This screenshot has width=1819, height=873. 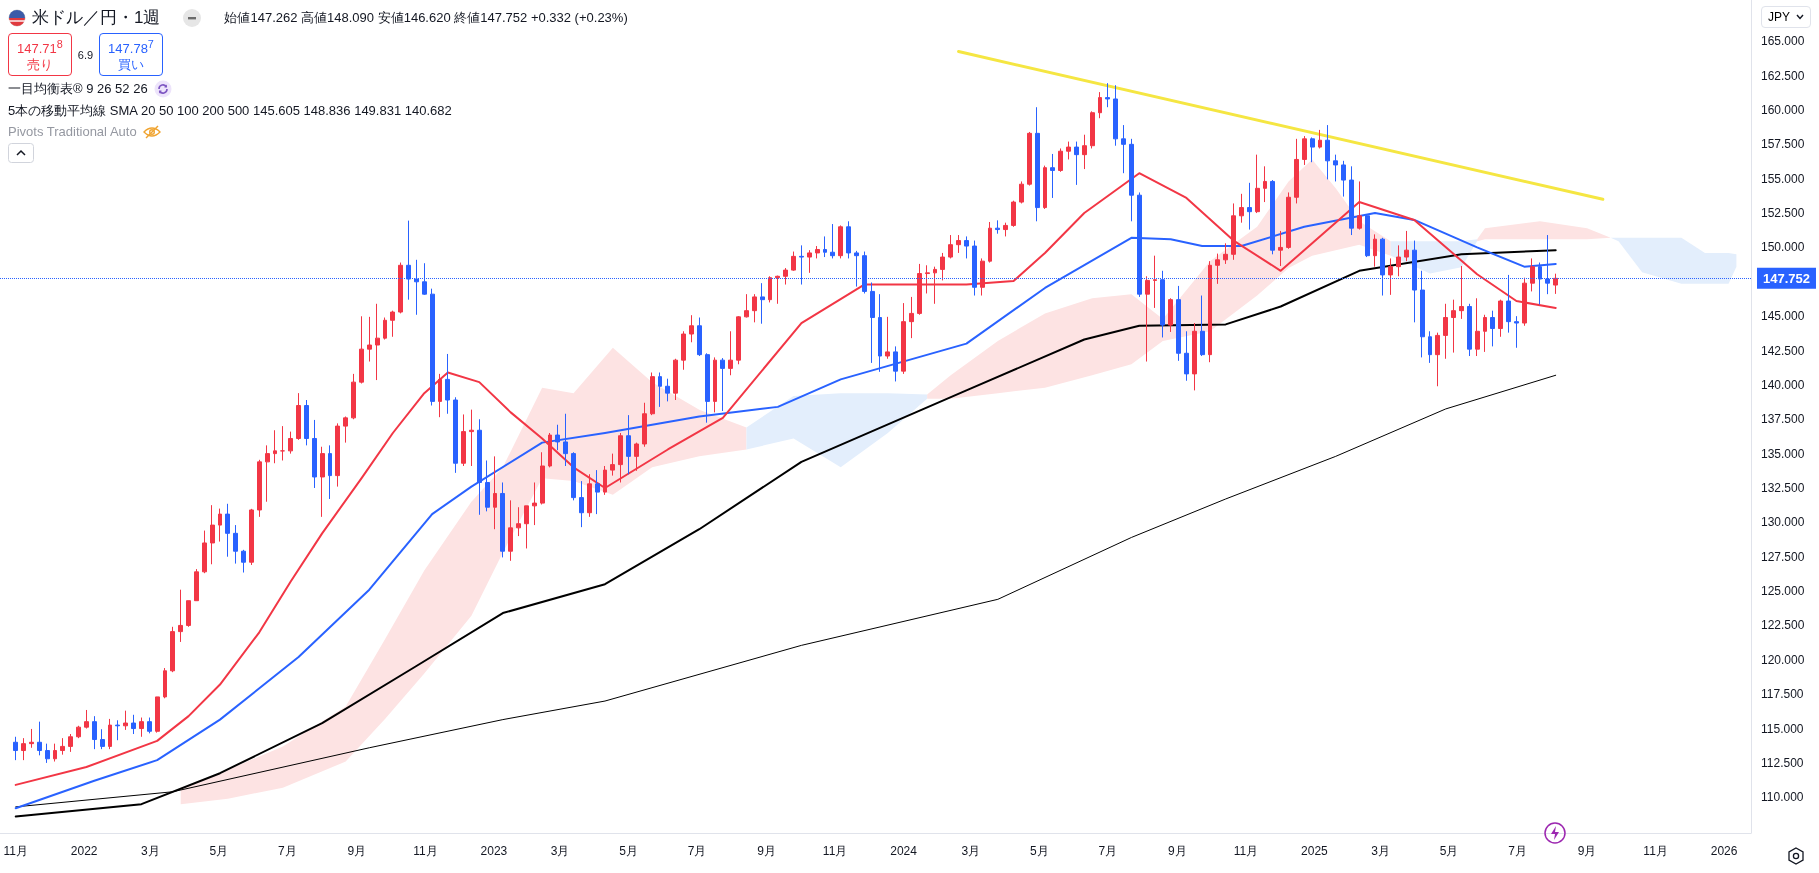 I want to click on y-tick-label: 120.000, so click(x=1783, y=659).